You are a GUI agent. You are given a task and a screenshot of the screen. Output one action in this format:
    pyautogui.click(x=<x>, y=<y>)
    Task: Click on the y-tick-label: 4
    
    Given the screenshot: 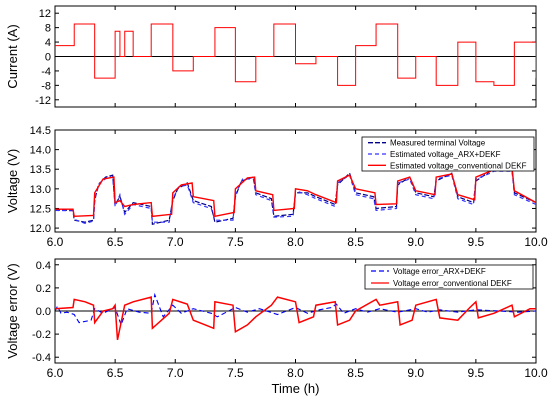 What is the action you would take?
    pyautogui.click(x=48, y=43)
    